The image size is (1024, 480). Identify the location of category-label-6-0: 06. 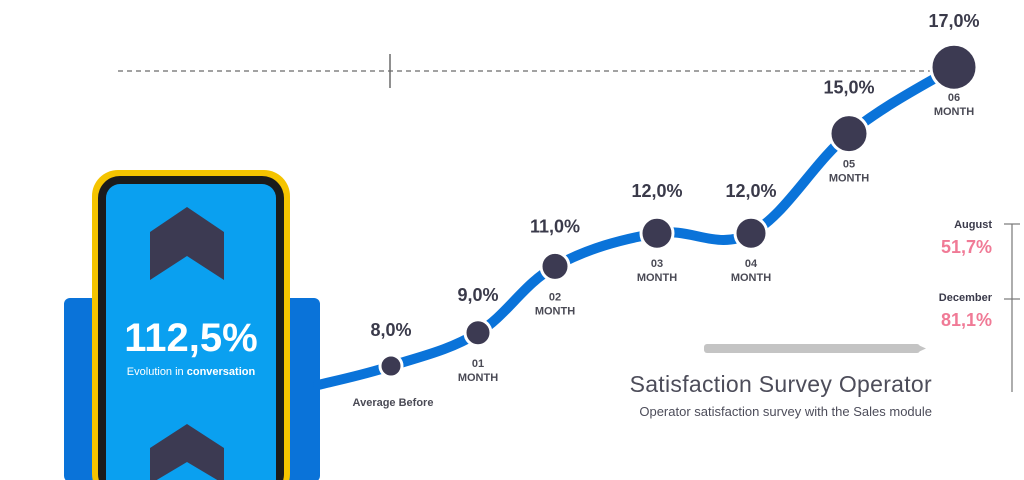
(954, 98).